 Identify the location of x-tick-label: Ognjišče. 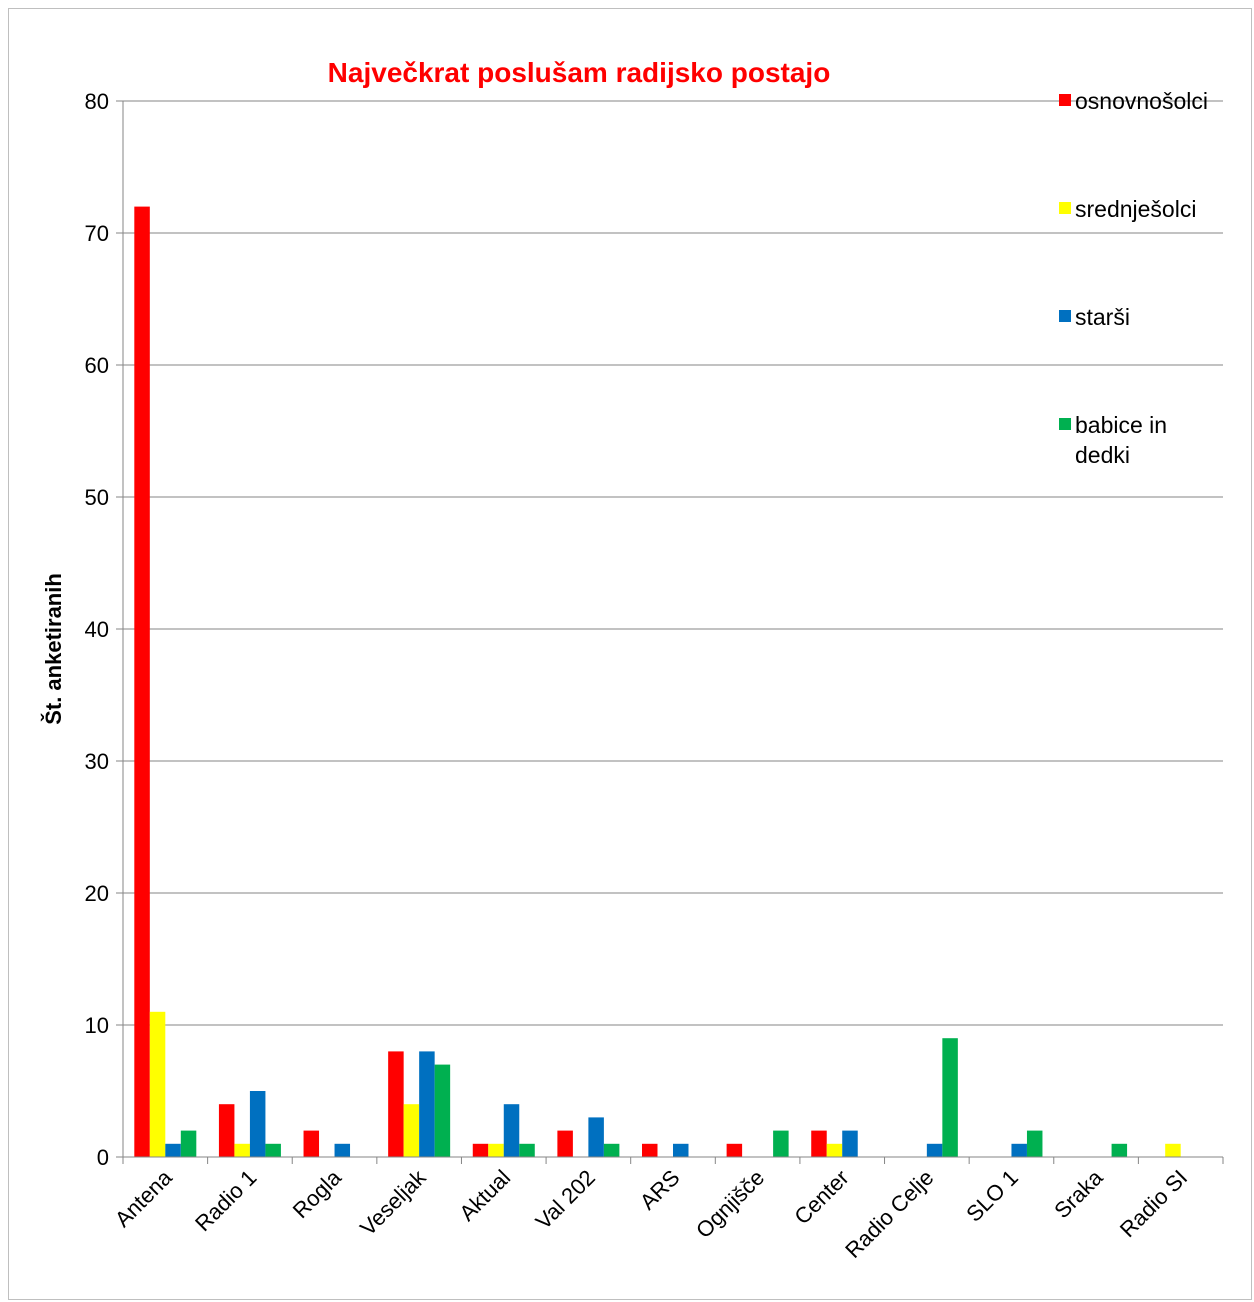
(730, 1204).